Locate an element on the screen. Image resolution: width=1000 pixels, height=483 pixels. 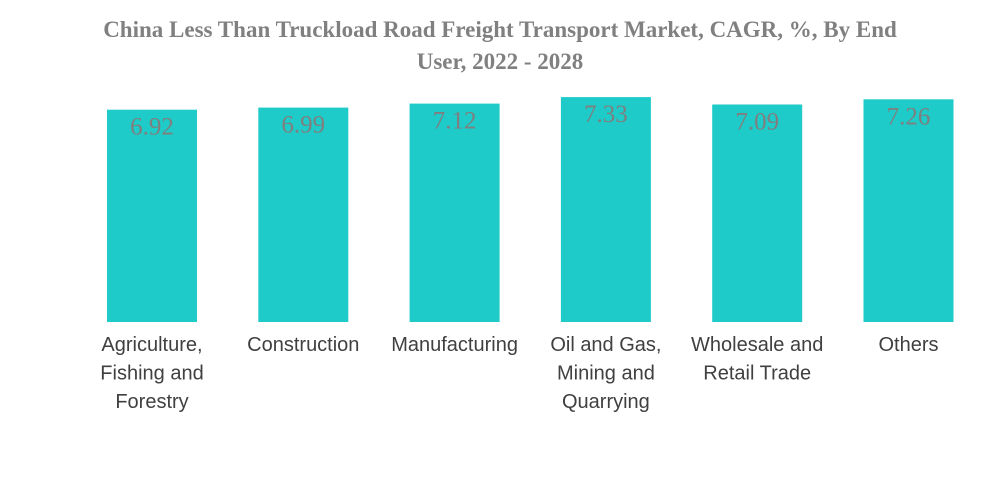
category-label-1: Construction is located at coordinates (303, 345).